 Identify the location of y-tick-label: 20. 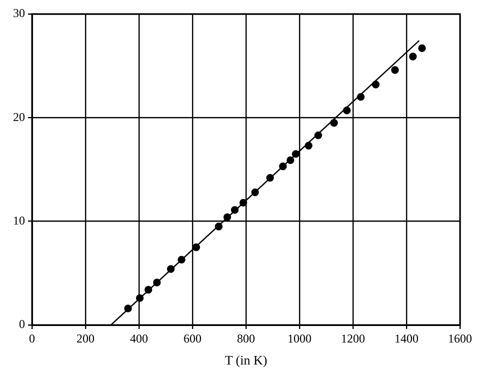
(19, 117).